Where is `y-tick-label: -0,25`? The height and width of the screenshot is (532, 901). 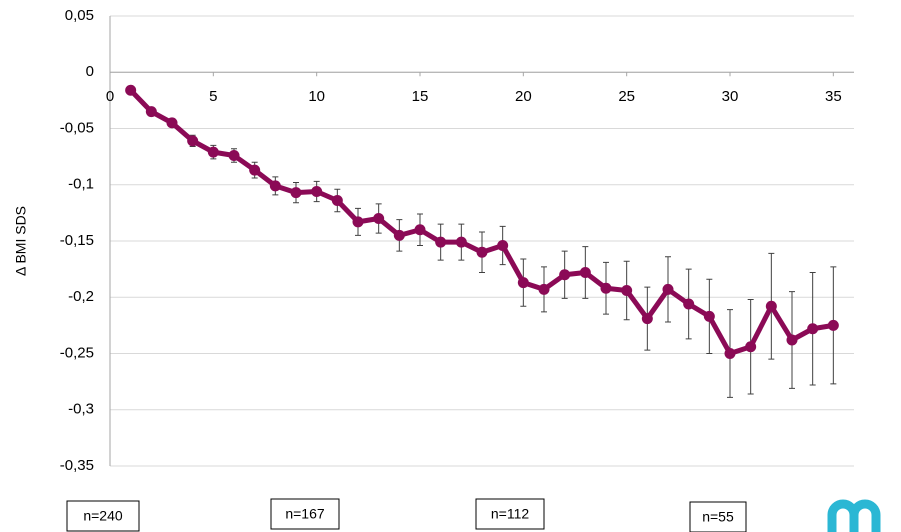 y-tick-label: -0,25 is located at coordinates (77, 352).